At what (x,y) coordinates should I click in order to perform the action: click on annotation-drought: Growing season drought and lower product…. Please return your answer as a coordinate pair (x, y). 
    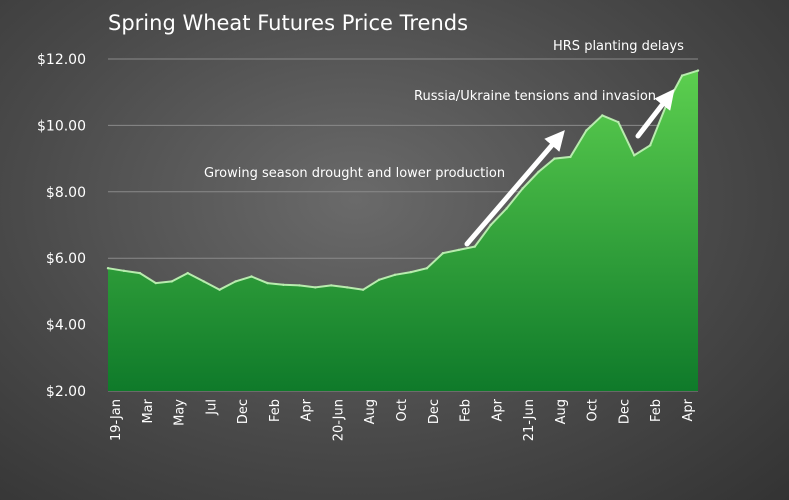
    Looking at the image, I should click on (354, 173).